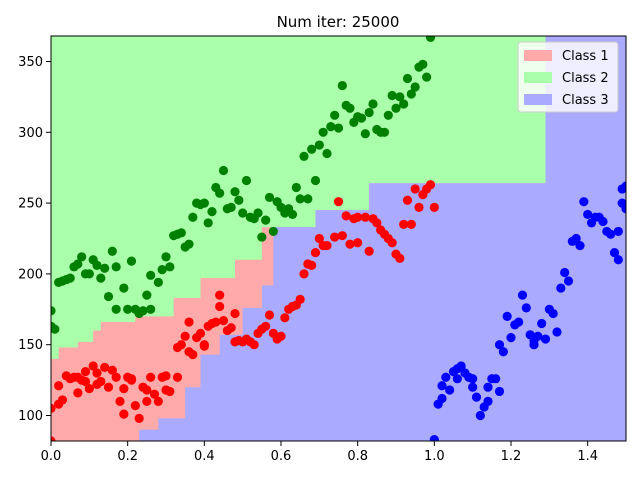 The width and height of the screenshot is (640, 480). What do you see at coordinates (357, 456) in the screenshot?
I see `x-tick-label: 0.8` at bounding box center [357, 456].